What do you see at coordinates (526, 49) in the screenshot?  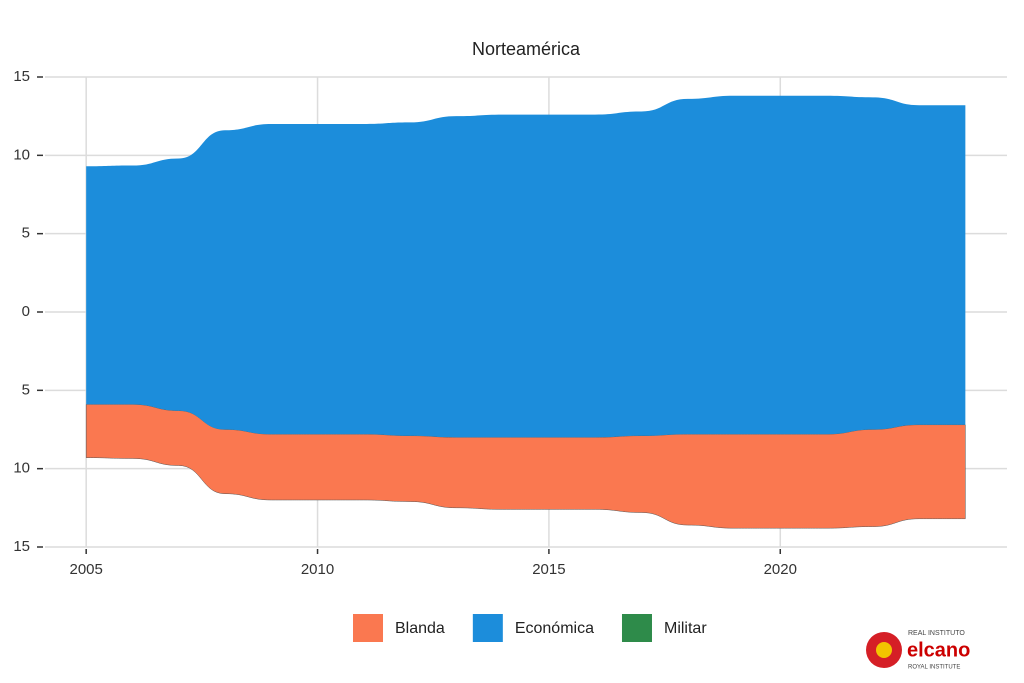 I see `chart-title: Norteamérica` at bounding box center [526, 49].